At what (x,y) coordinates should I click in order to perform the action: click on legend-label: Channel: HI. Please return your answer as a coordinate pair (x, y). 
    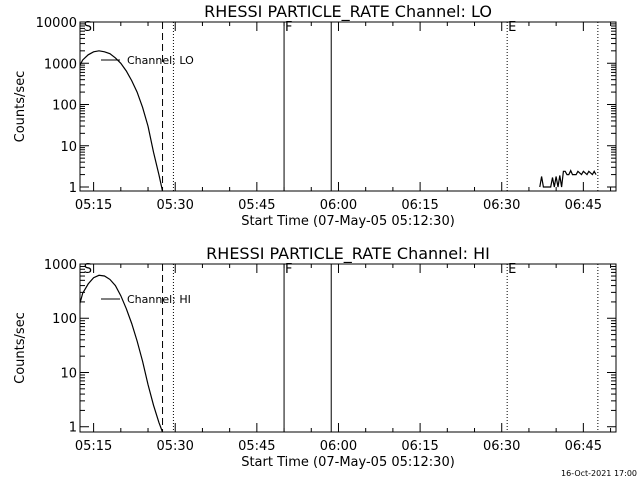
    Looking at the image, I should click on (159, 299).